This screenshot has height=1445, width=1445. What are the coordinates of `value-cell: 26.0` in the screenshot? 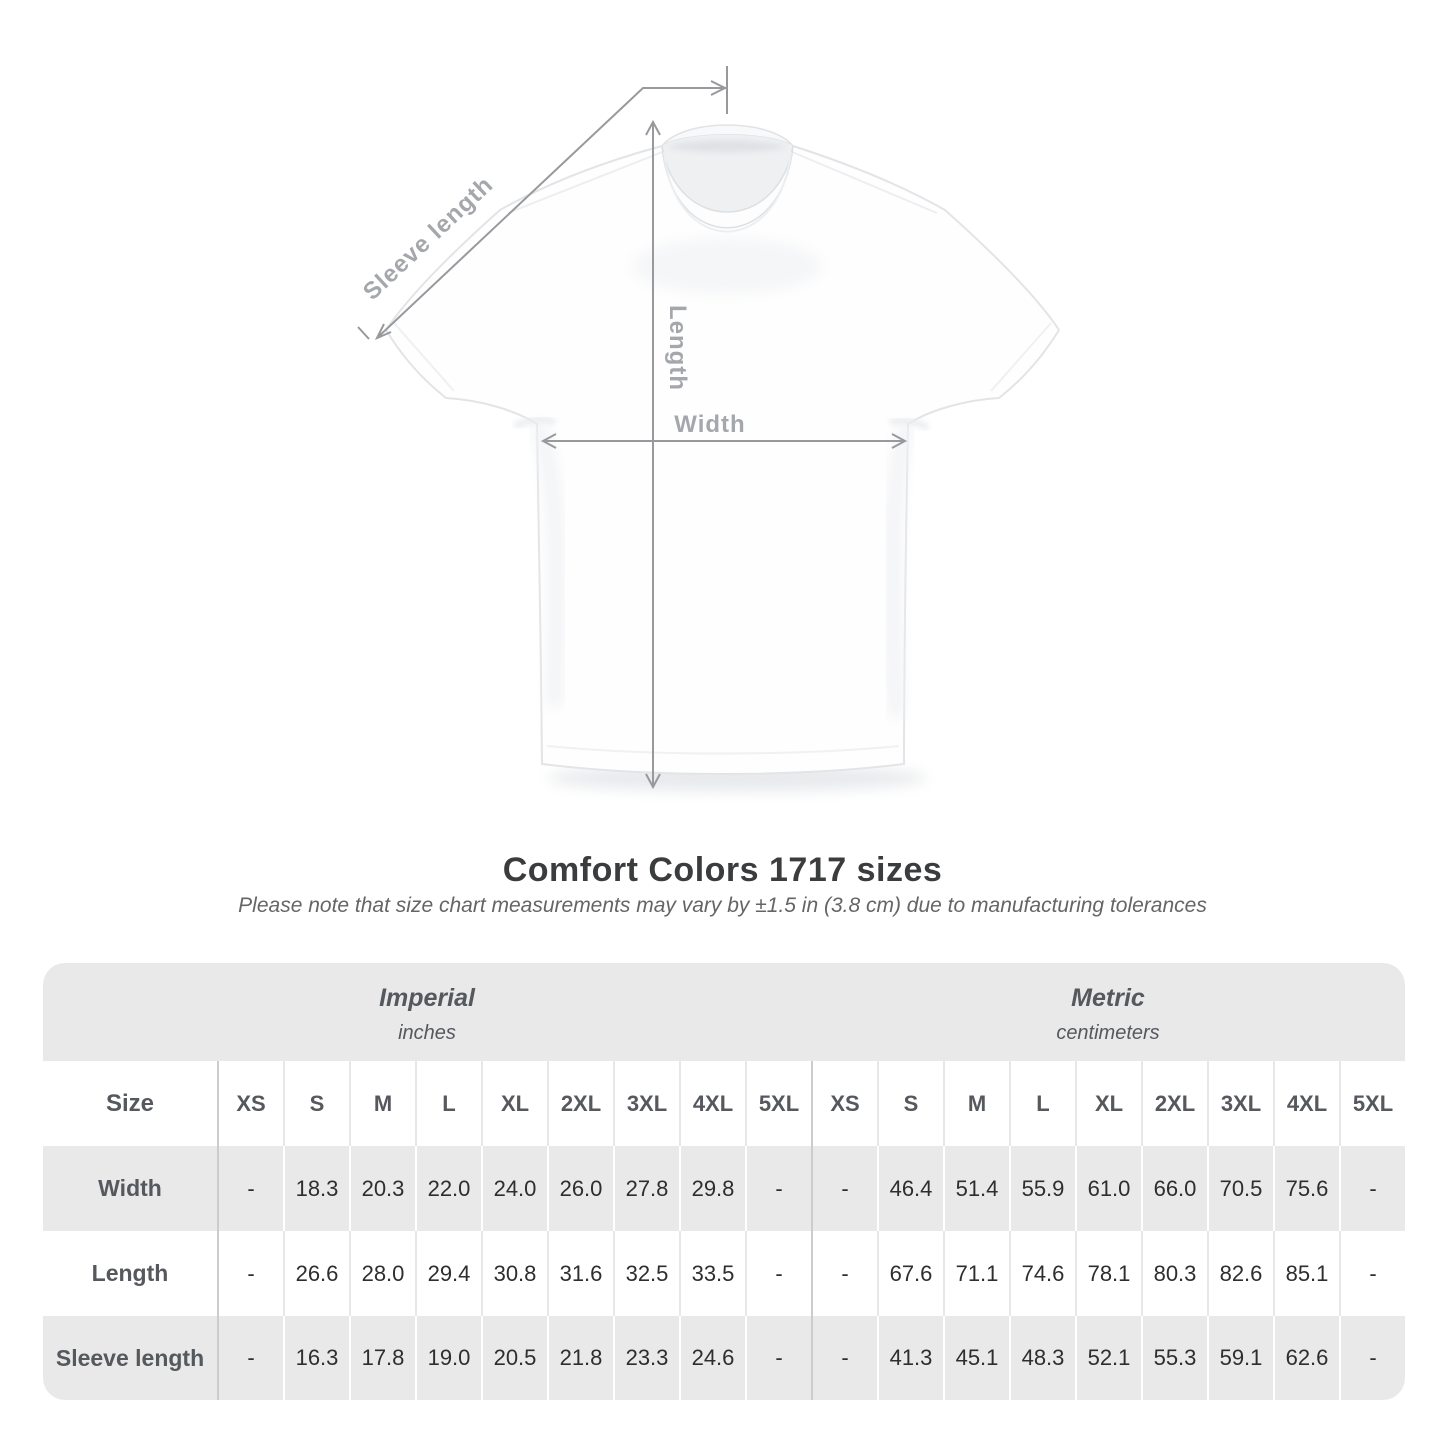 It's located at (580, 1188).